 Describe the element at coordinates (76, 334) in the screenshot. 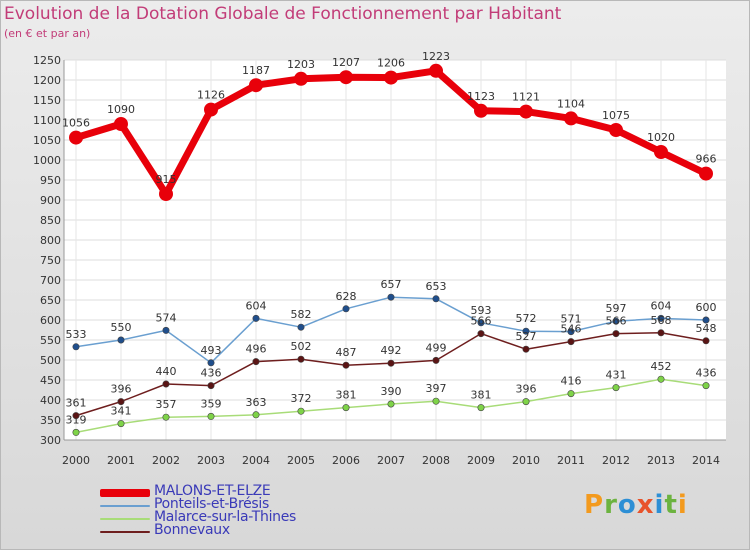

I see `data-label: 533` at that location.